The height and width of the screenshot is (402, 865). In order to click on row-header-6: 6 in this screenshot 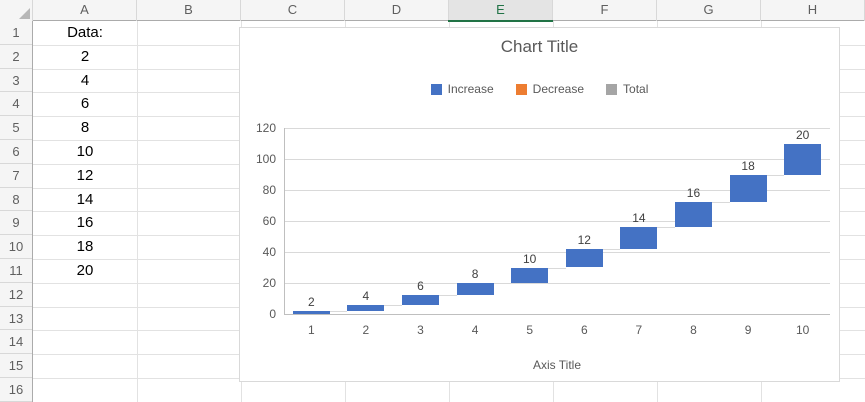, I will do `click(16, 152)`.